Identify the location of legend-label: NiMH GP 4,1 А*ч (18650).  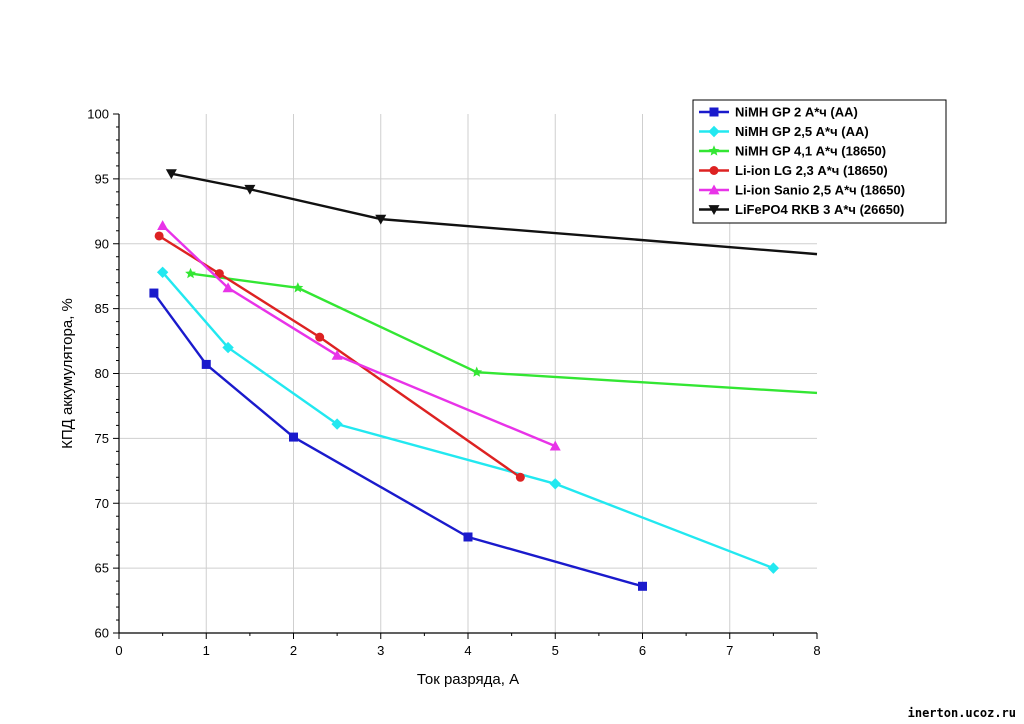
(810, 151).